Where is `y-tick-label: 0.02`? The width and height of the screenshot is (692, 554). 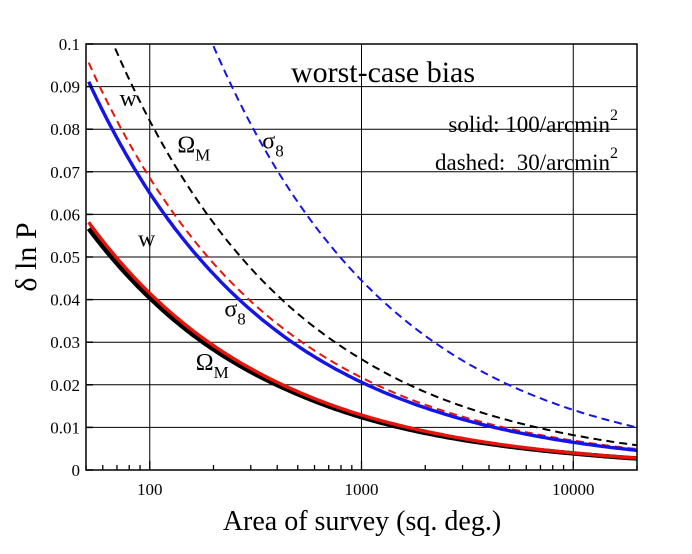
y-tick-label: 0.02 is located at coordinates (65, 385).